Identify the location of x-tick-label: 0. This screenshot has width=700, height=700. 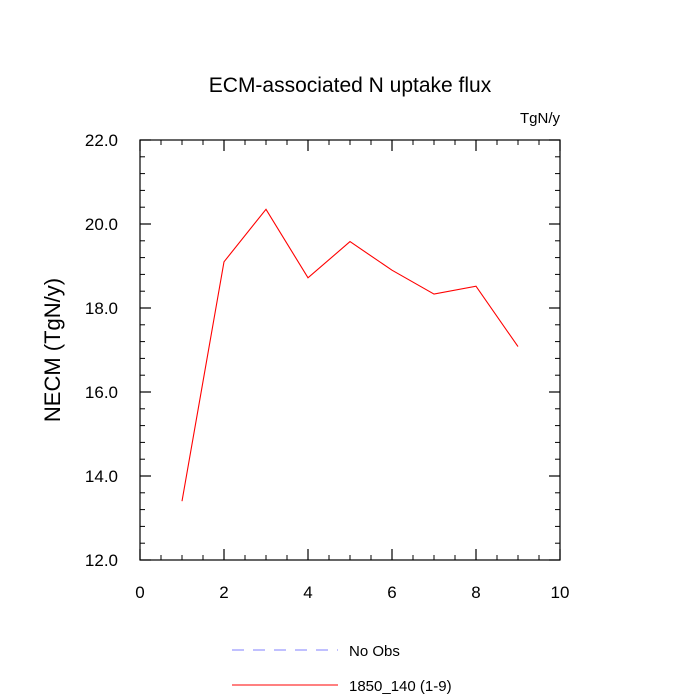
(139, 592).